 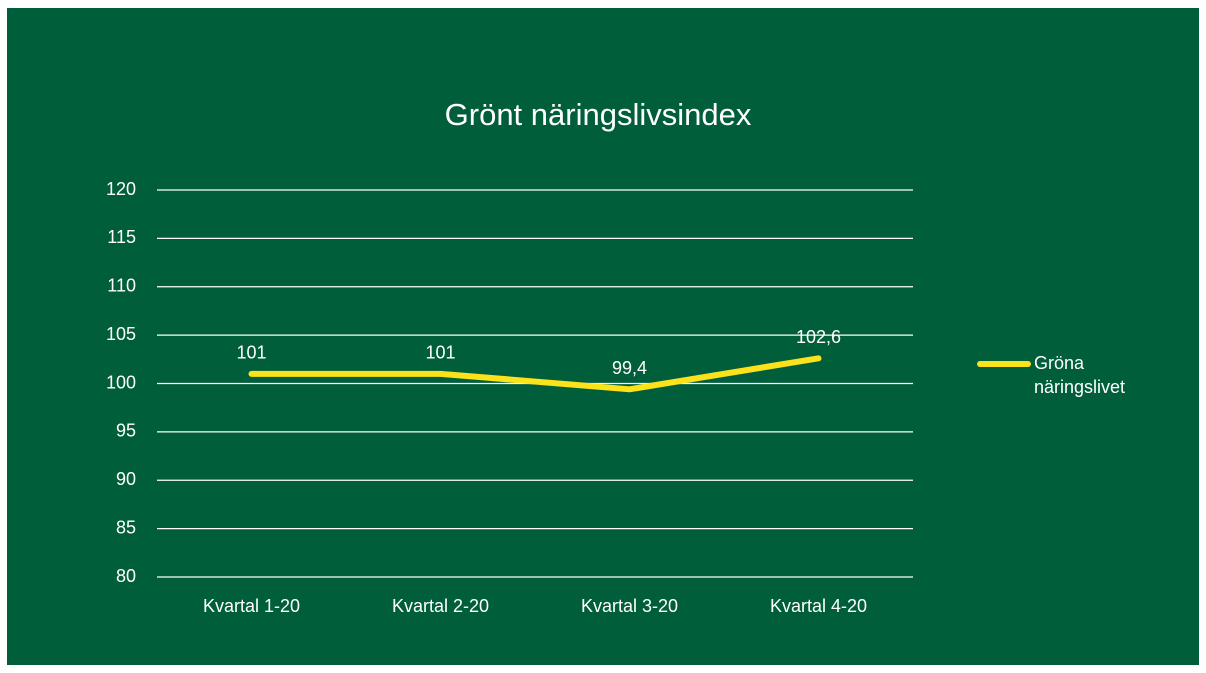 I want to click on y-tick-label: 115, so click(x=121, y=237).